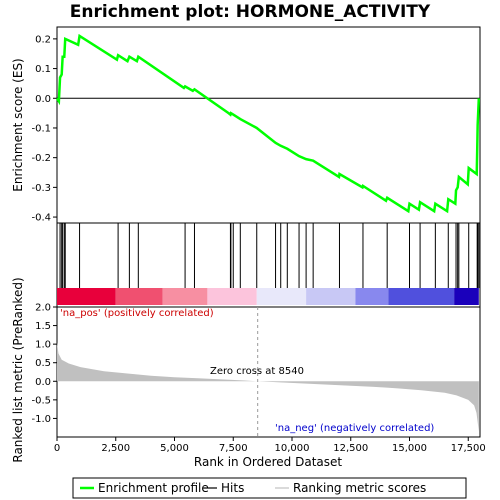 This screenshot has height=500, width=500. I want to click on rank-color-bar, so click(268, 296).